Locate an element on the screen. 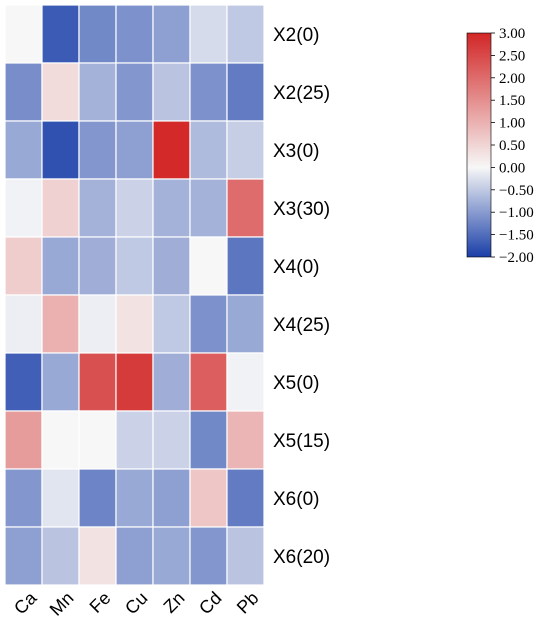  colorbar-tick-label: −1.00 is located at coordinates (516, 213).